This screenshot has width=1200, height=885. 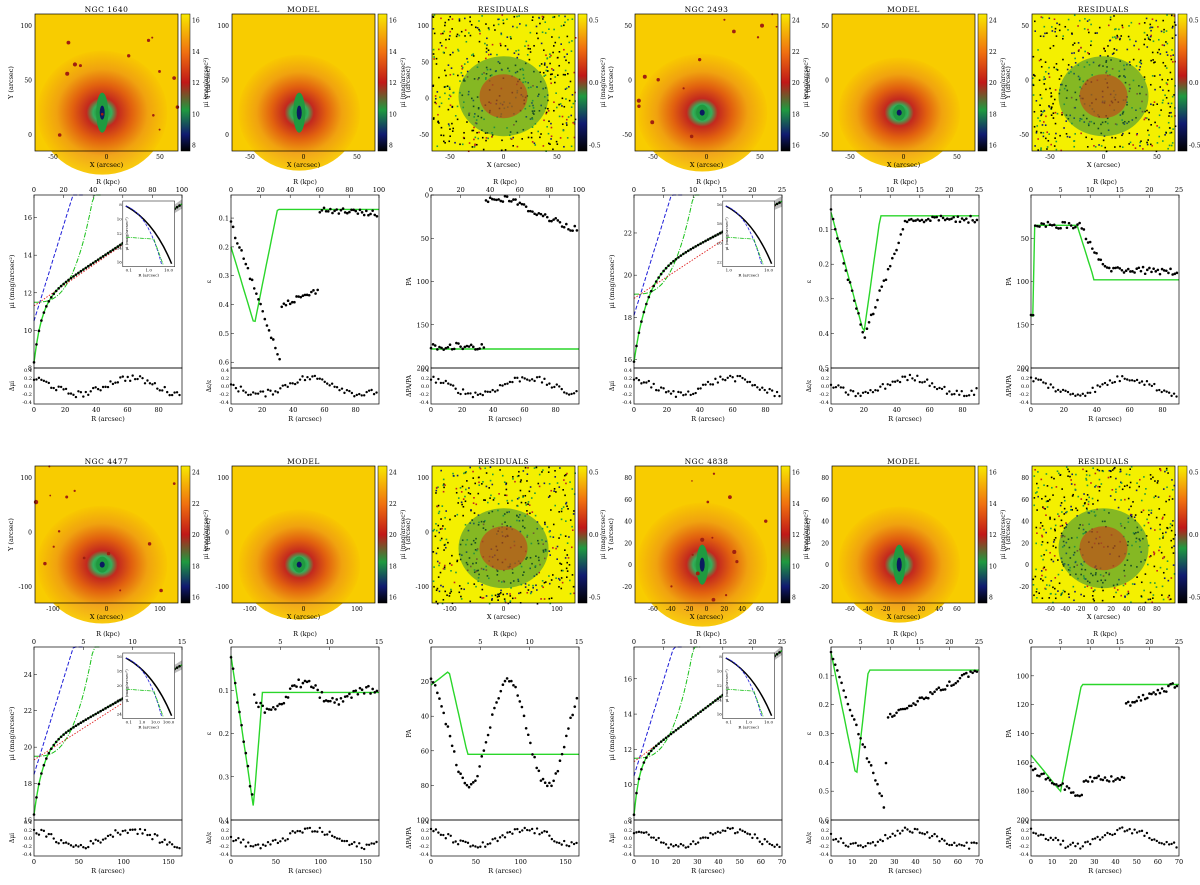 I want to click on foreground-star, so click(x=177, y=107).